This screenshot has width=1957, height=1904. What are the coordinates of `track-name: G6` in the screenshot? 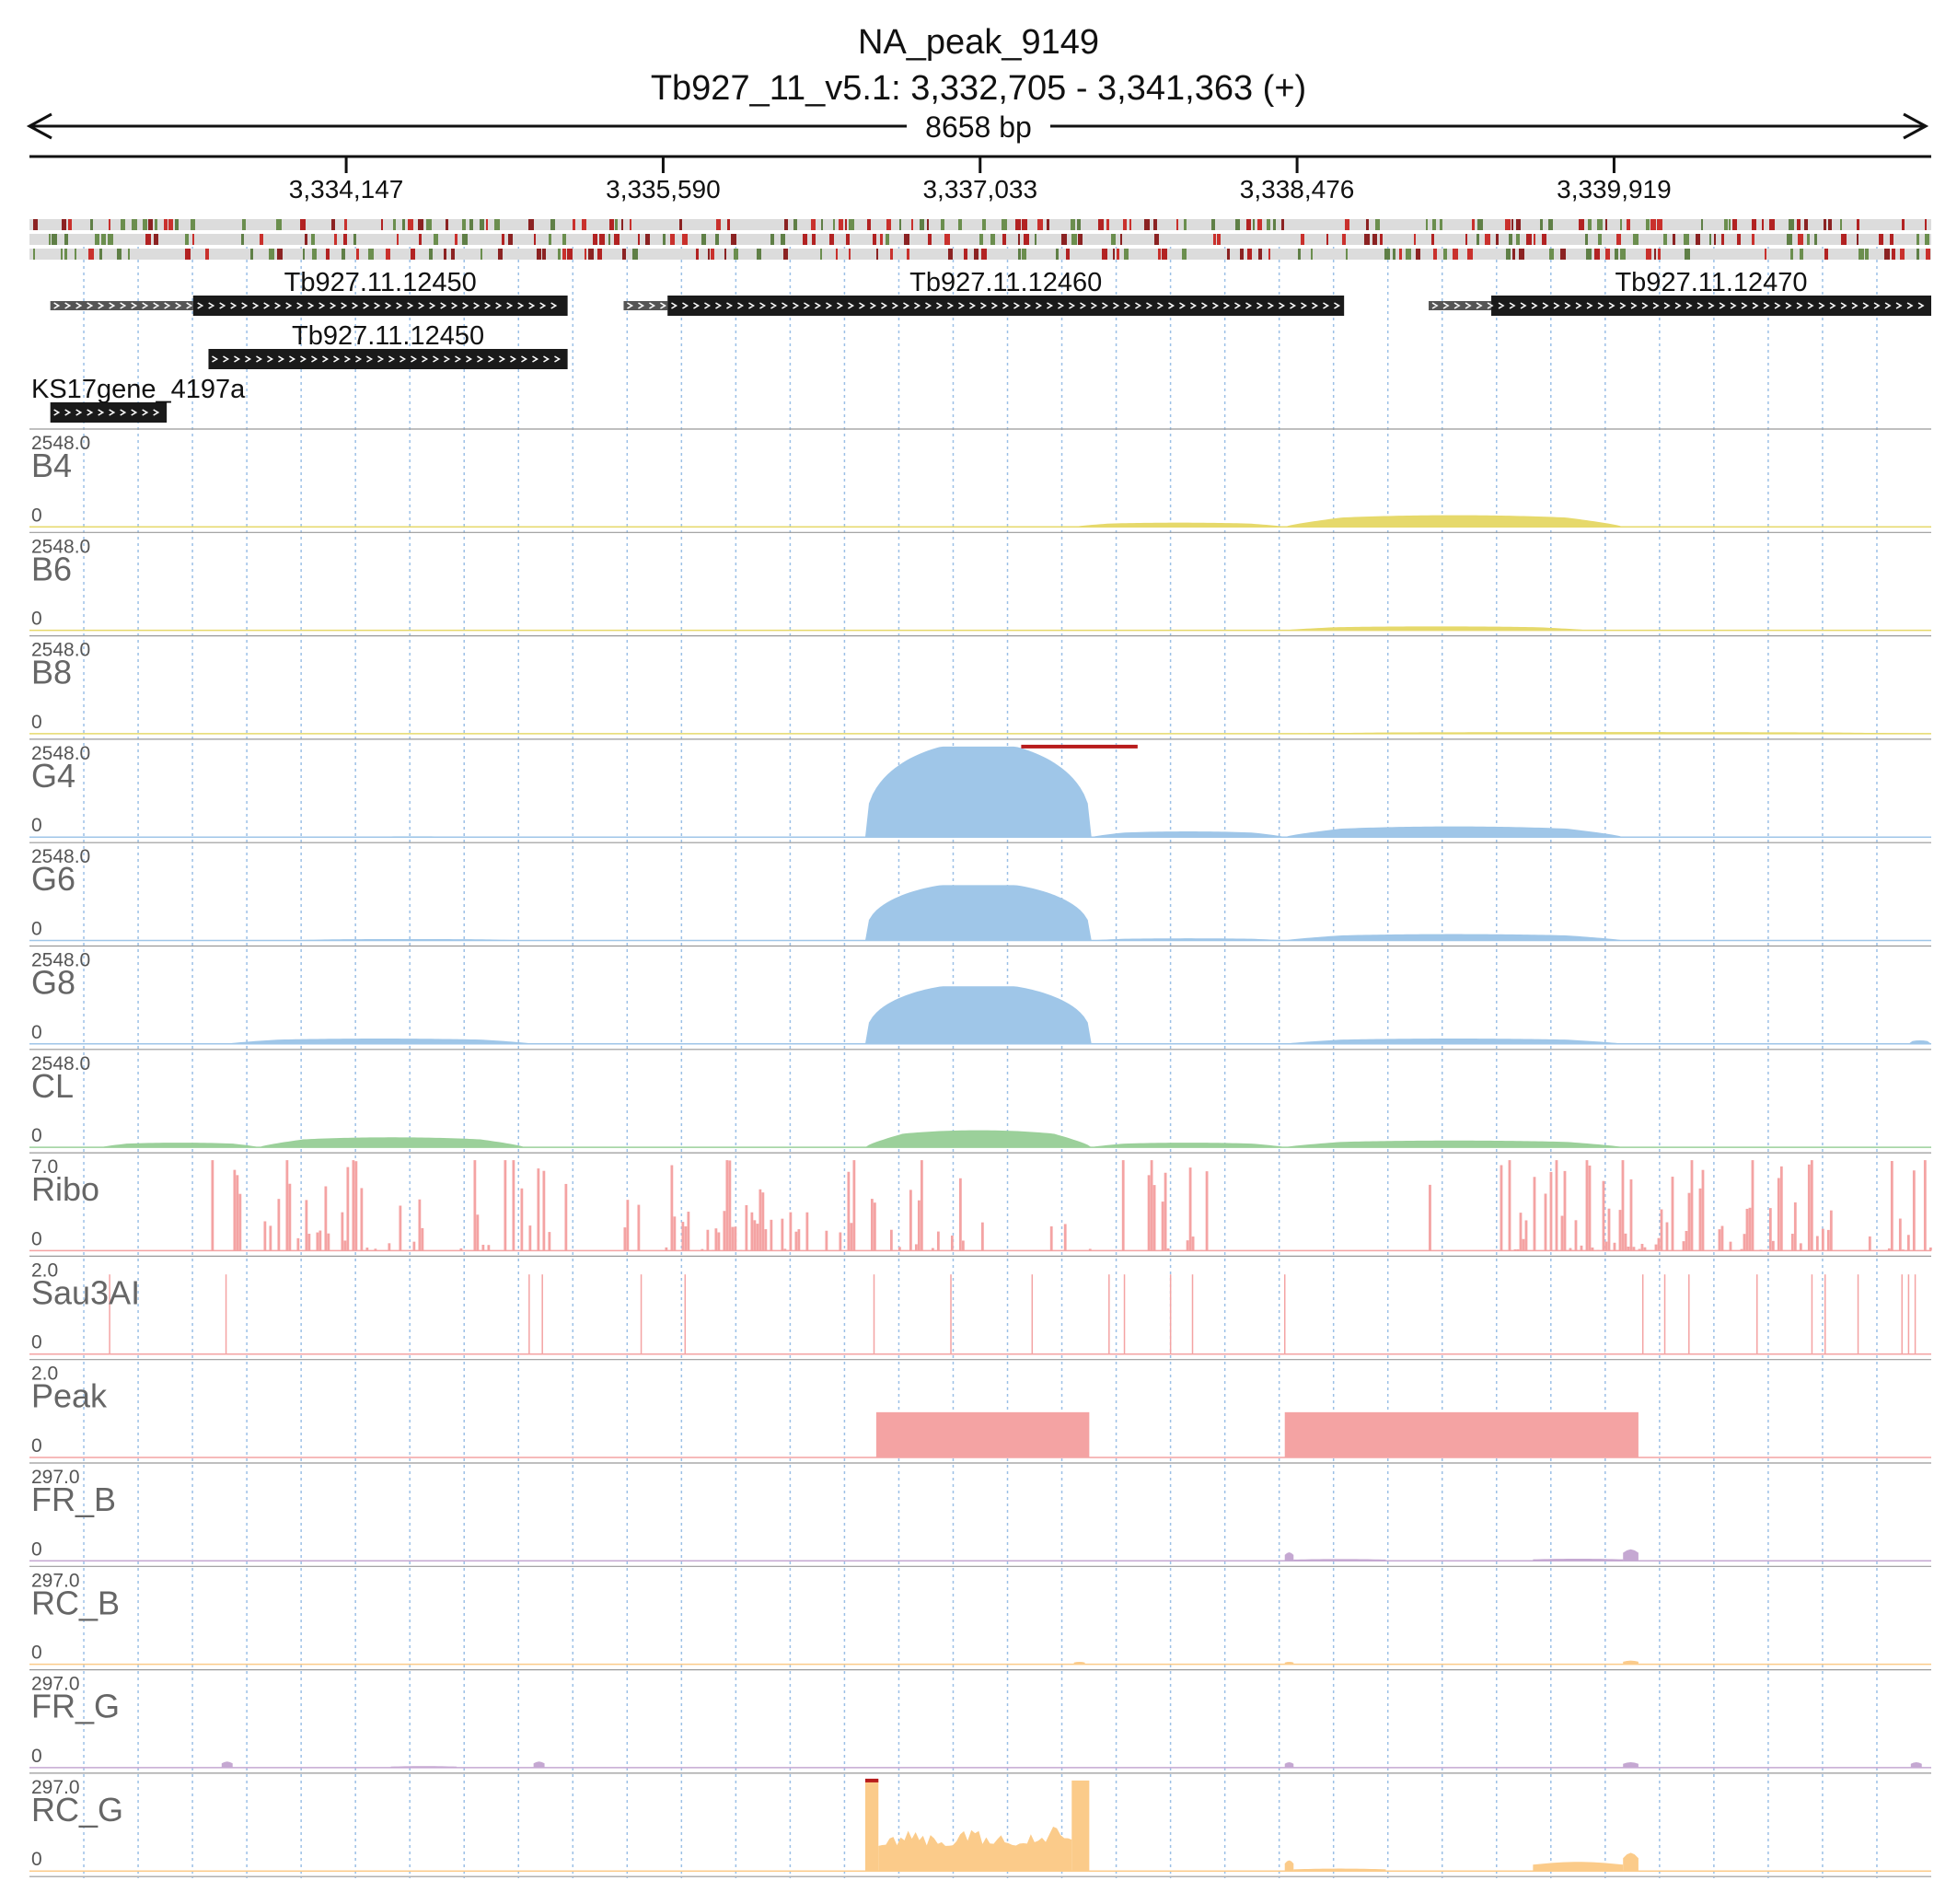 It's located at (53, 879).